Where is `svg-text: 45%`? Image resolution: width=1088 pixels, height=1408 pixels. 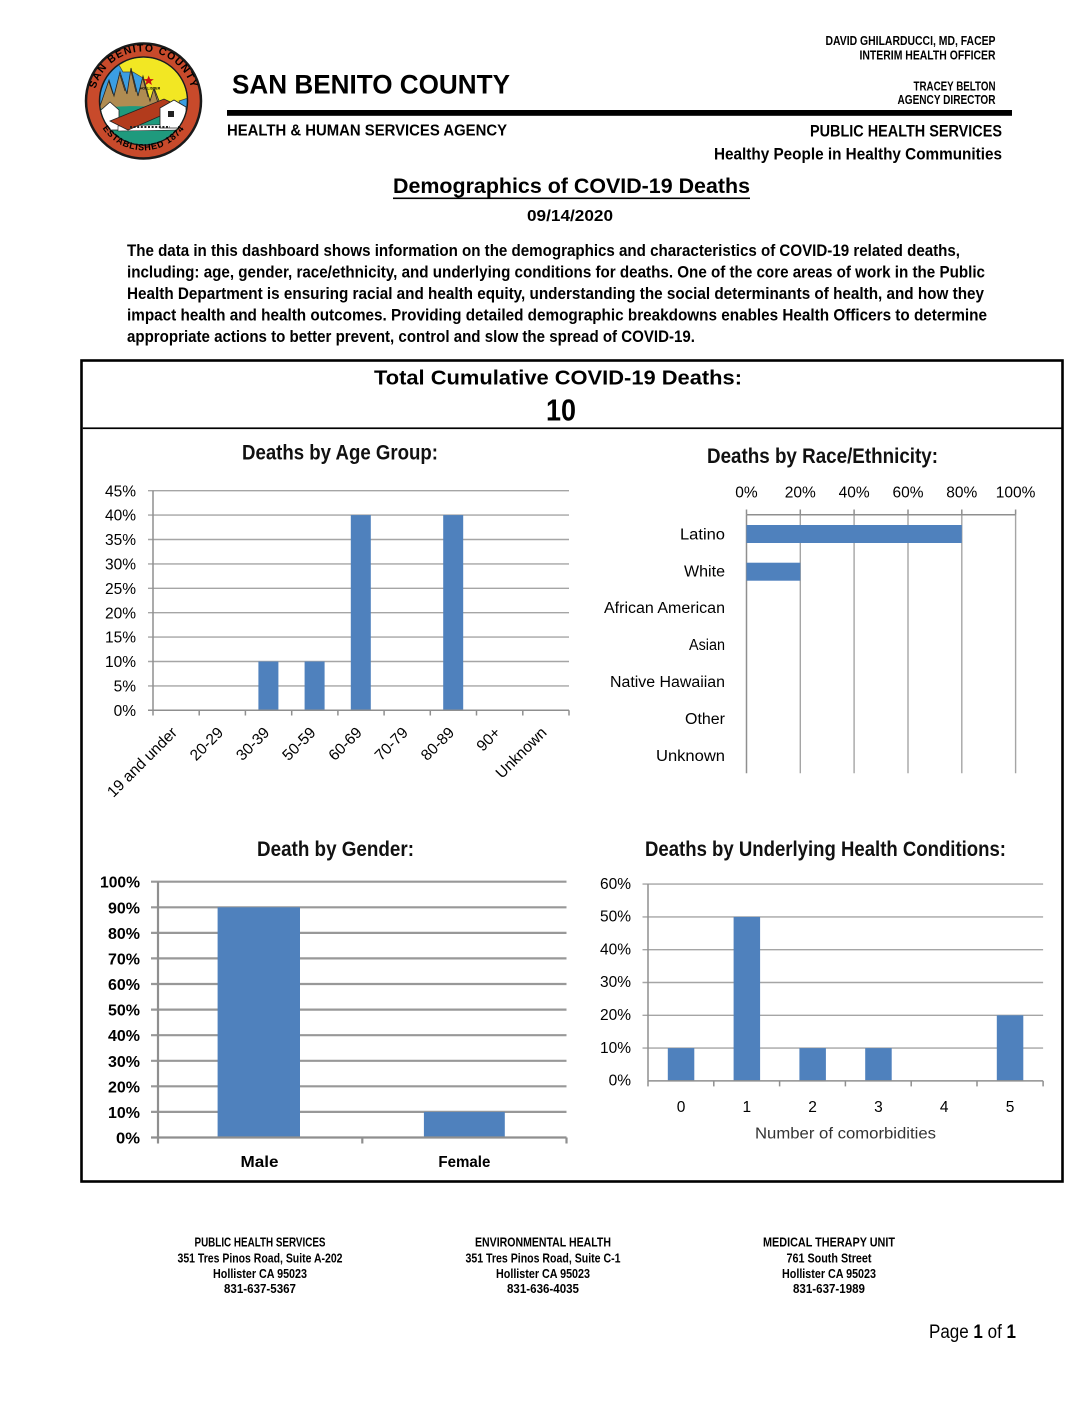
svg-text: 45% is located at coordinates (120, 491).